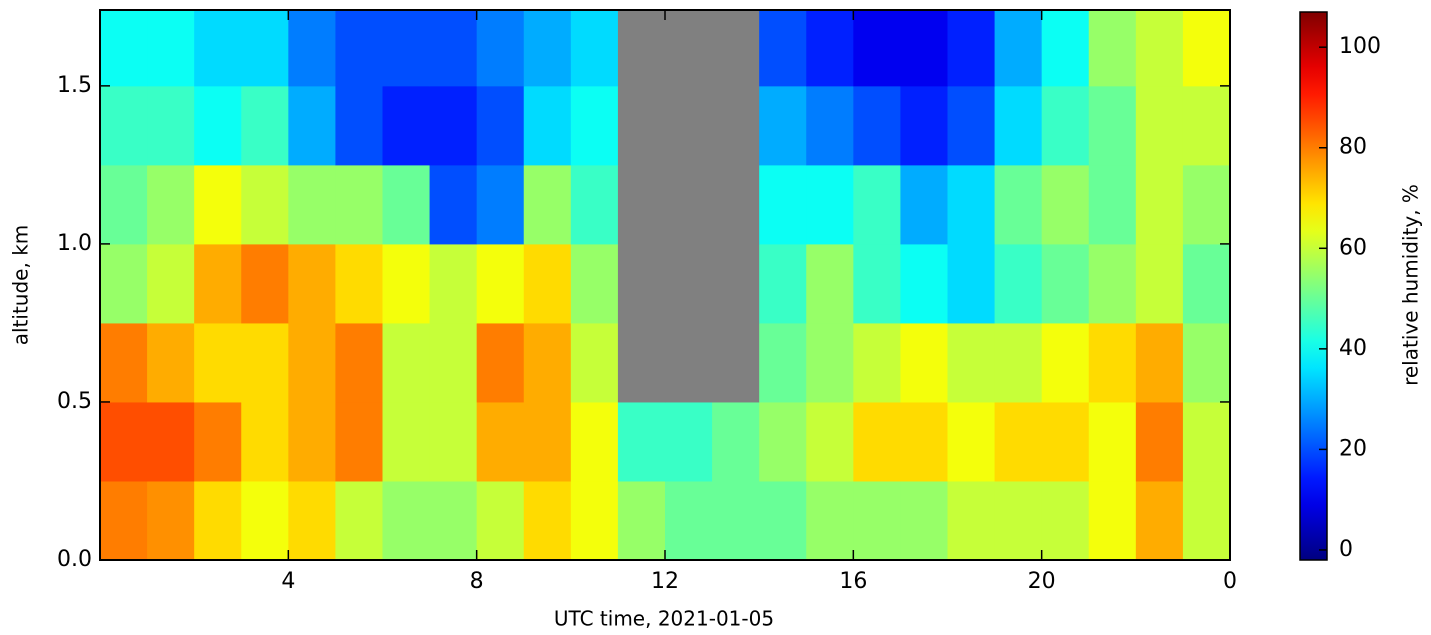  Describe the element at coordinates (665, 581) in the screenshot. I see `x-tick-label: 12` at that location.